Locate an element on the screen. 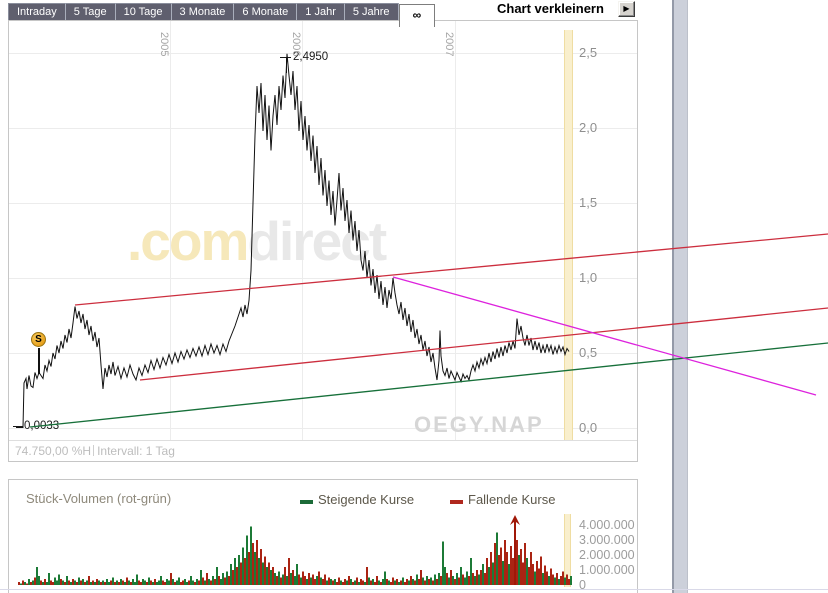 The image size is (828, 593). start-tick is located at coordinates (18, 426).